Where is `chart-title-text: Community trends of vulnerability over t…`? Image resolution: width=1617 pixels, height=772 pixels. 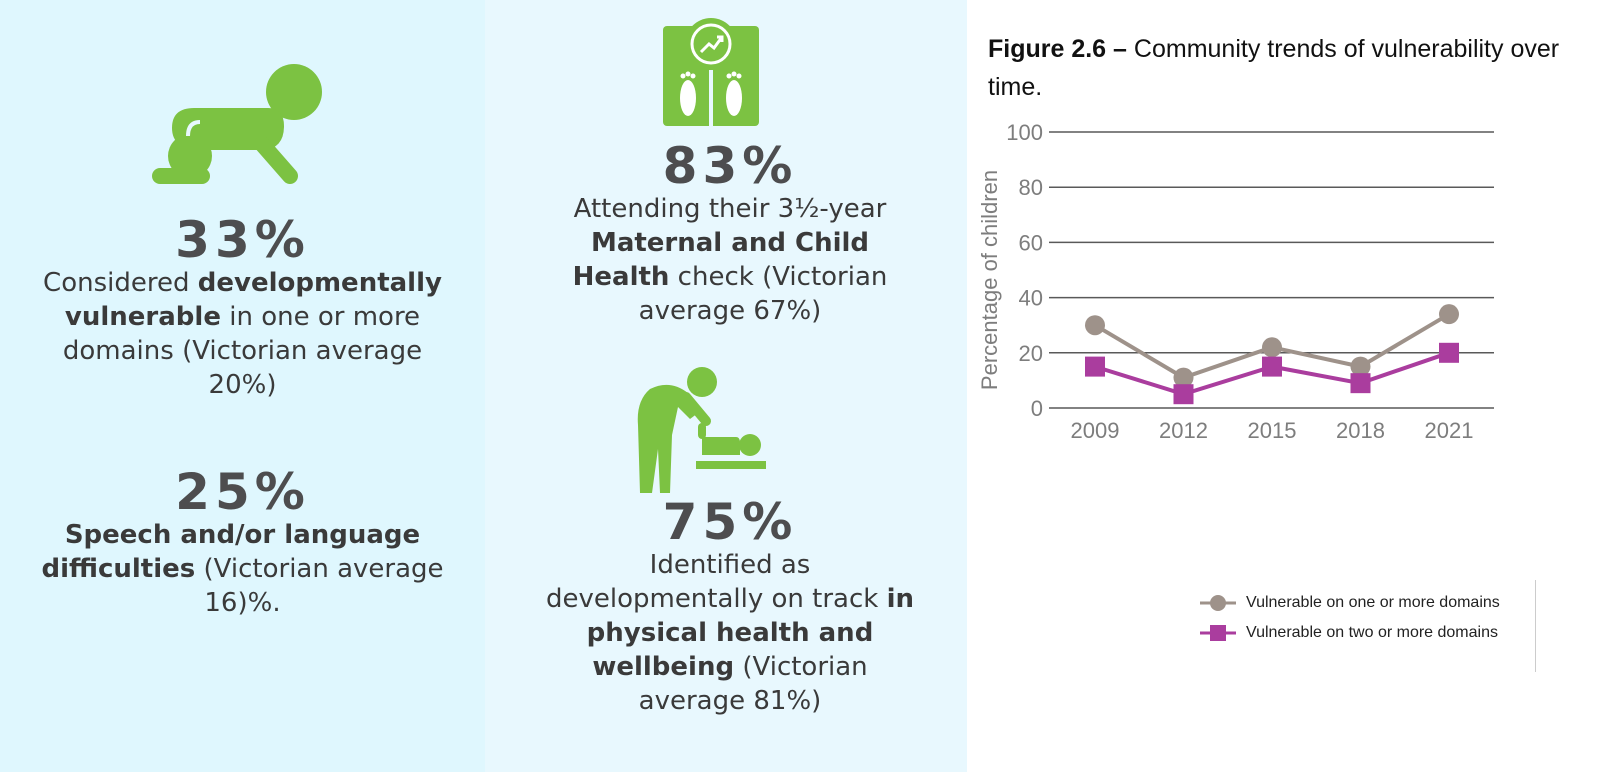 chart-title-text: Community trends of vulnerability over t… is located at coordinates (1274, 68).